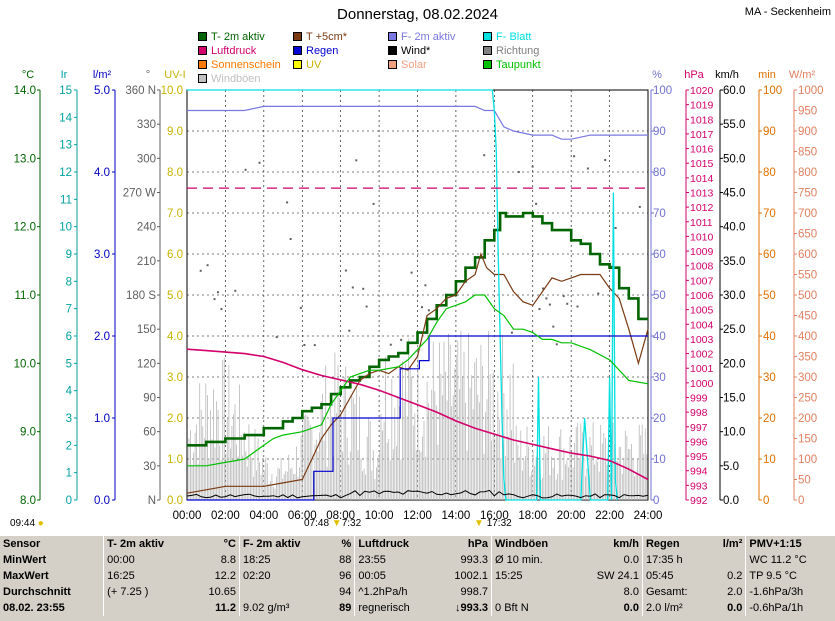 The width and height of the screenshot is (835, 621). What do you see at coordinates (702, 150) in the screenshot?
I see `axis-tick-pressure: 1016` at bounding box center [702, 150].